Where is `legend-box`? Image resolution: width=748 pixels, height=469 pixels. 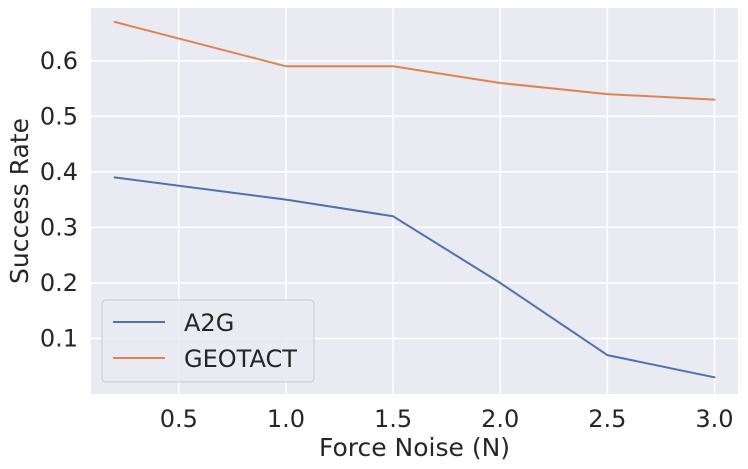 legend-box is located at coordinates (208, 341).